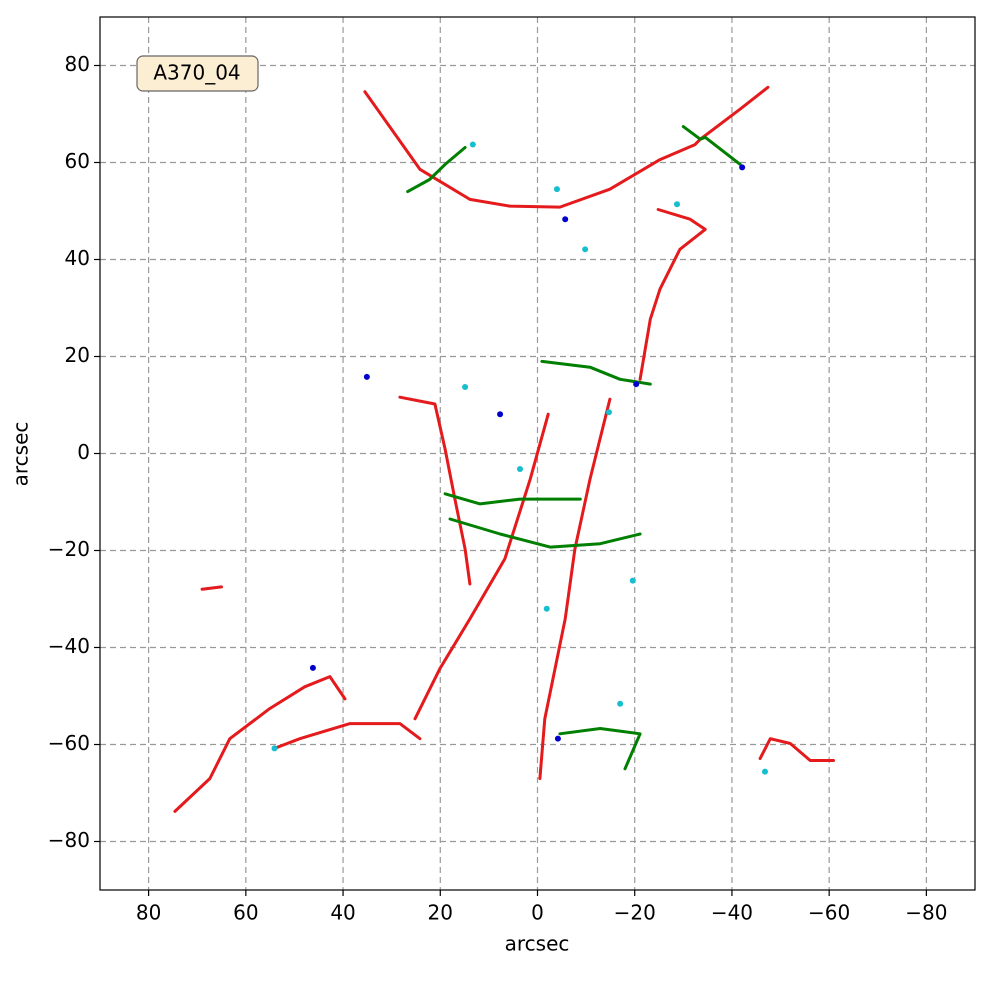 Image resolution: width=1000 pixels, height=1000 pixels. Describe the element at coordinates (635, 913) in the screenshot. I see `x-tick-label: −20` at that location.